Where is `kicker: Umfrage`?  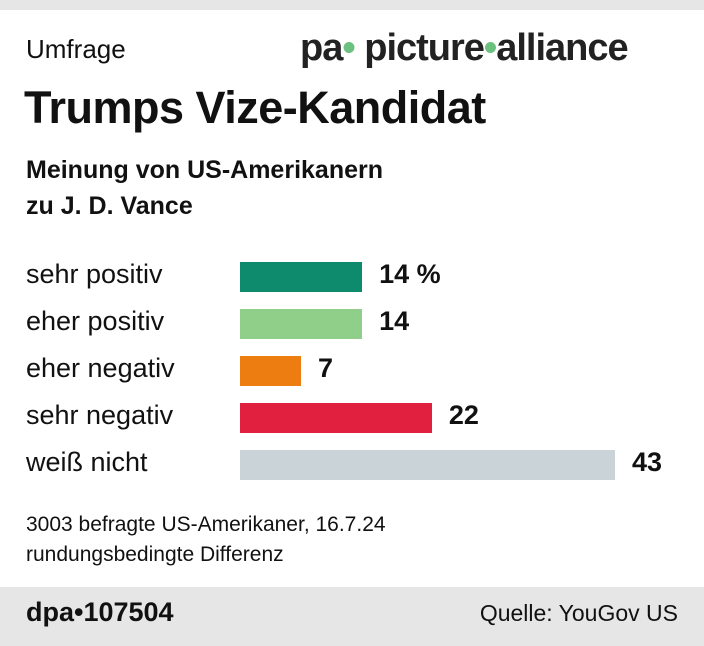
kicker: Umfrage is located at coordinates (76, 49).